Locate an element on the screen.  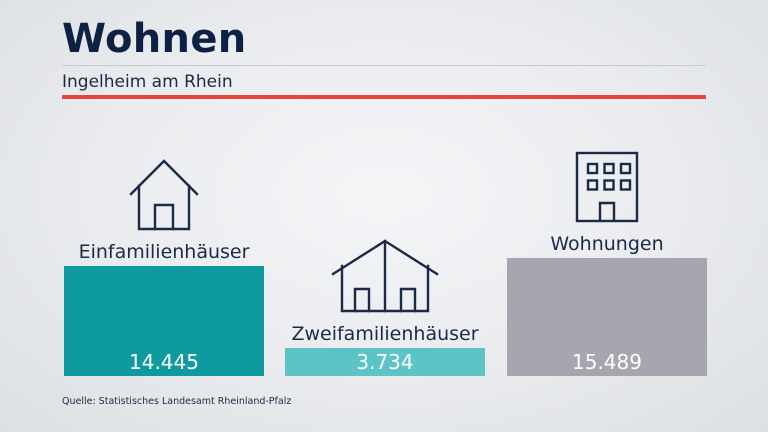
category-label: Zweifamilienhäuser is located at coordinates (384, 334).